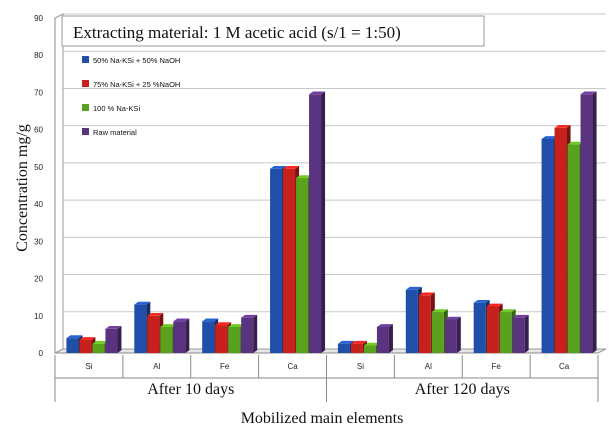 This screenshot has width=609, height=429. What do you see at coordinates (38, 130) in the screenshot?
I see `y-tick-label: 60` at bounding box center [38, 130].